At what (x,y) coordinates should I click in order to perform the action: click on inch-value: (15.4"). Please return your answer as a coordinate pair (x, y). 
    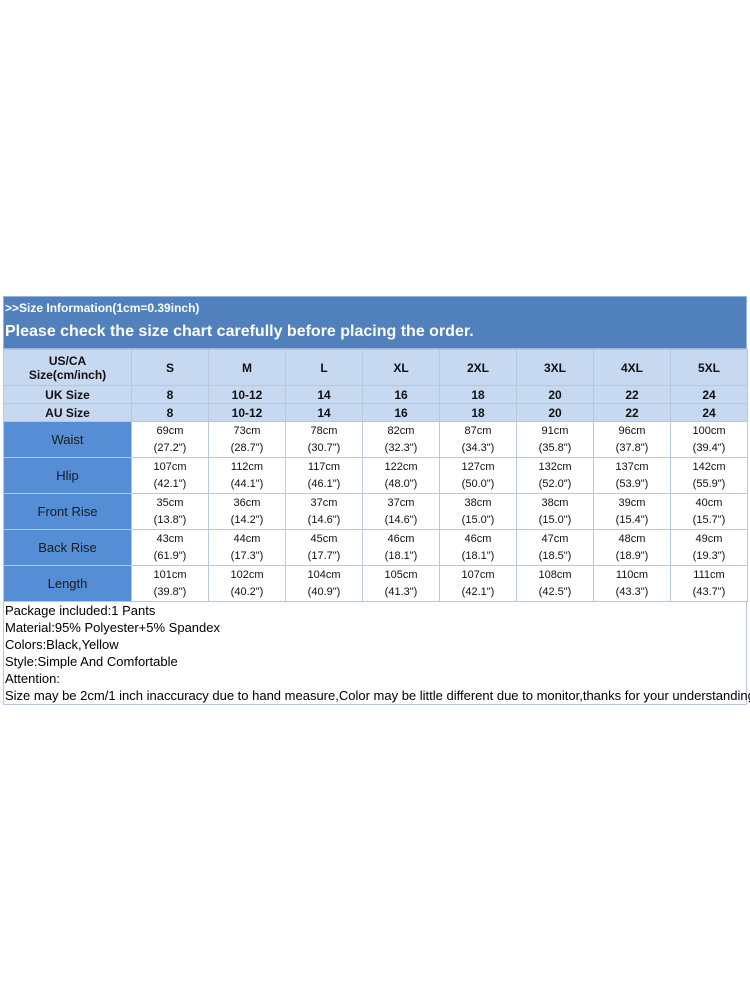
    Looking at the image, I should click on (632, 519).